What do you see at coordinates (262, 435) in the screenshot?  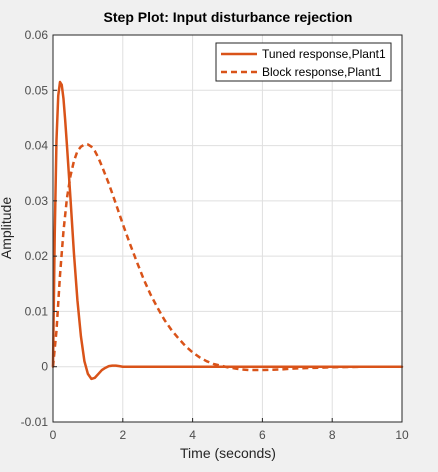 I see `x-tick-label: 6` at bounding box center [262, 435].